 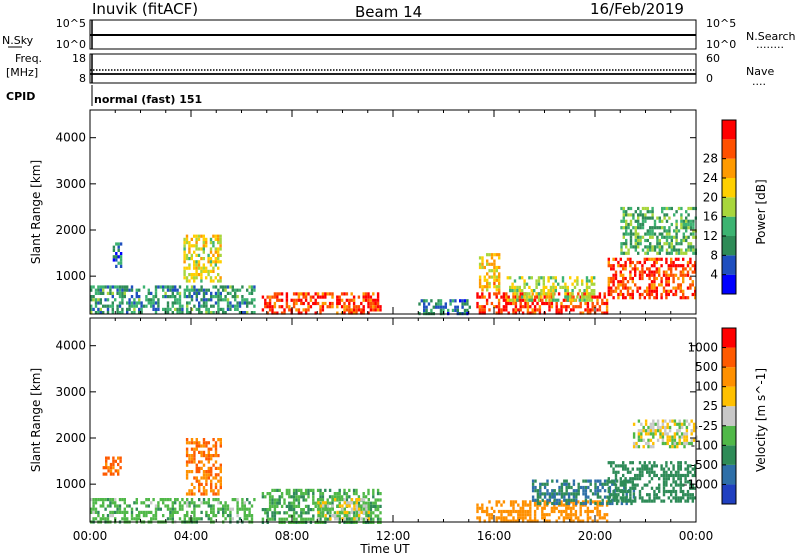 What do you see at coordinates (18, 40) in the screenshot?
I see `nsky-label: N.Sky` at bounding box center [18, 40].